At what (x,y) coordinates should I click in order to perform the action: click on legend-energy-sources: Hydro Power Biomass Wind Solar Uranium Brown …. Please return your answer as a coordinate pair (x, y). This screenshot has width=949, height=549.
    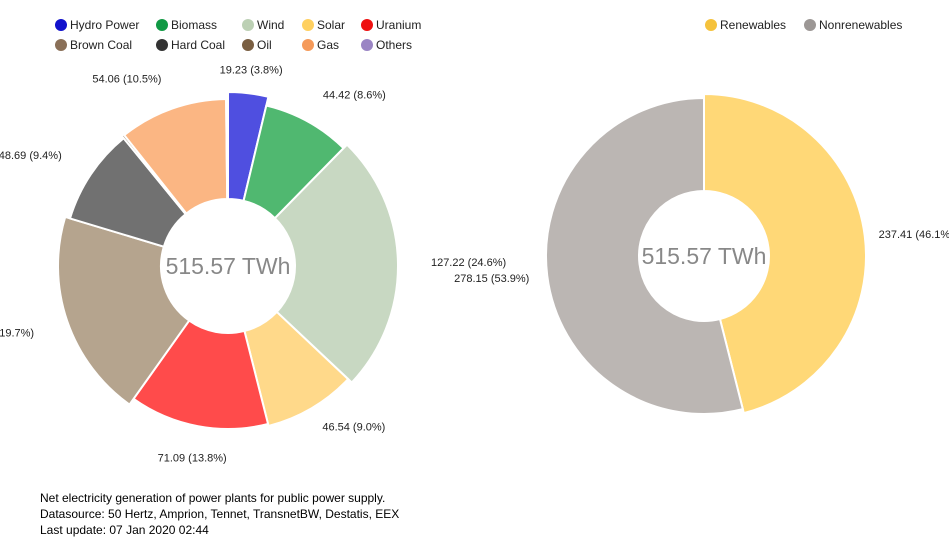
    Looking at the image, I should click on (238, 35).